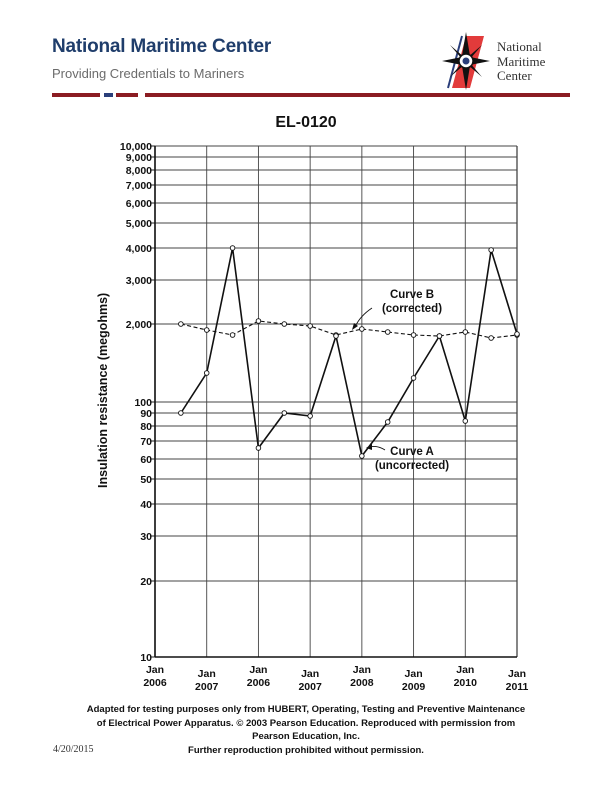  I want to click on logo-text-line: Maritime, so click(521, 61).